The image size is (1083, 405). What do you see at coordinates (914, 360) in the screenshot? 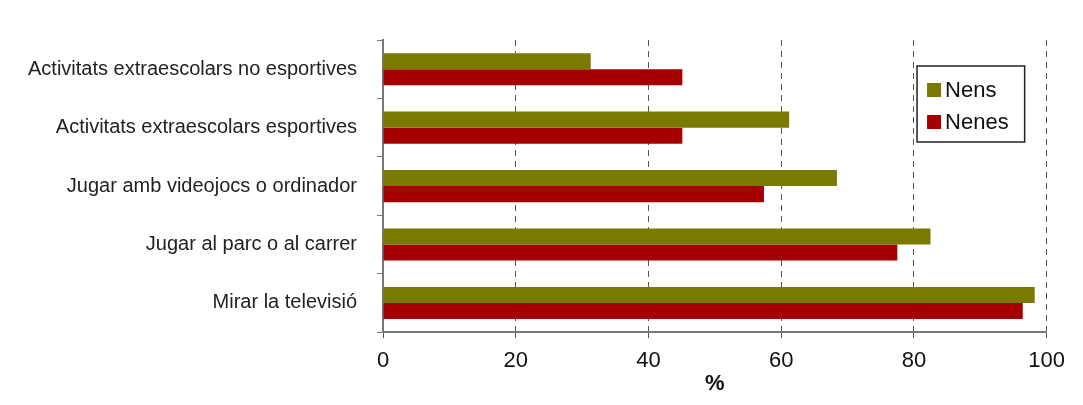
I see `x-tick-label: 80` at bounding box center [914, 360].